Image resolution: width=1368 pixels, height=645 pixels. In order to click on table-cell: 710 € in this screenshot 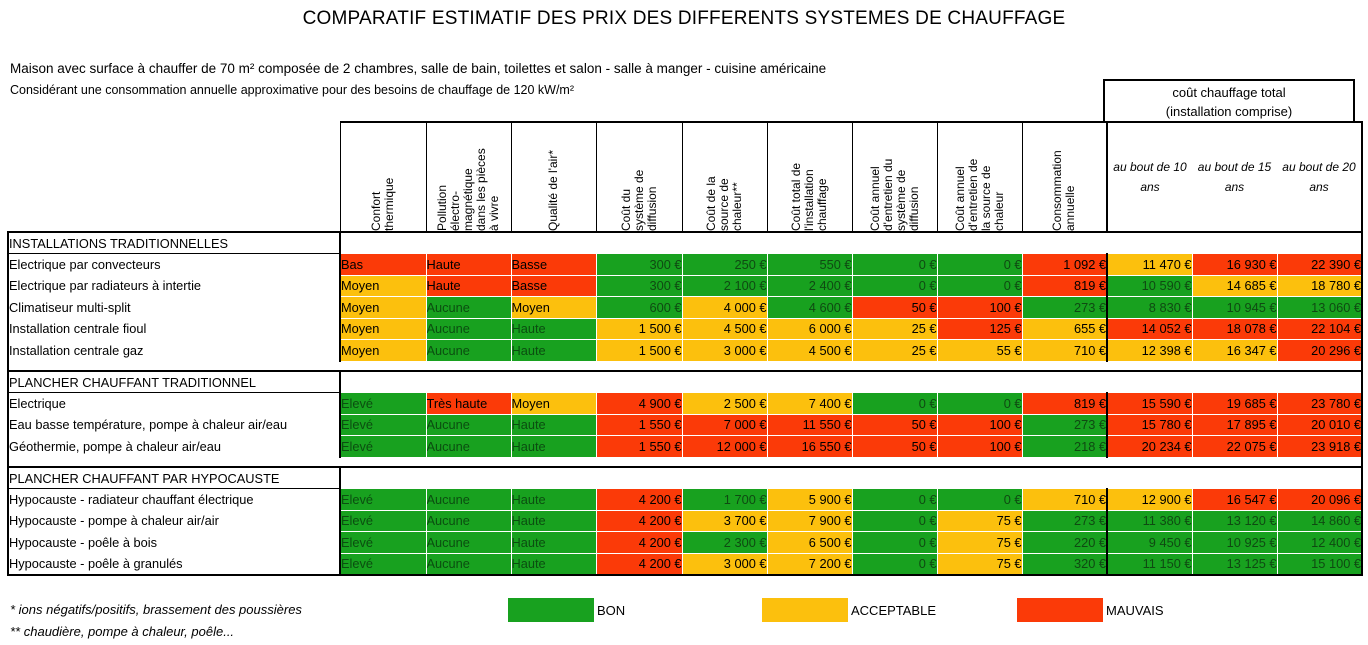, I will do `click(1064, 350)`.